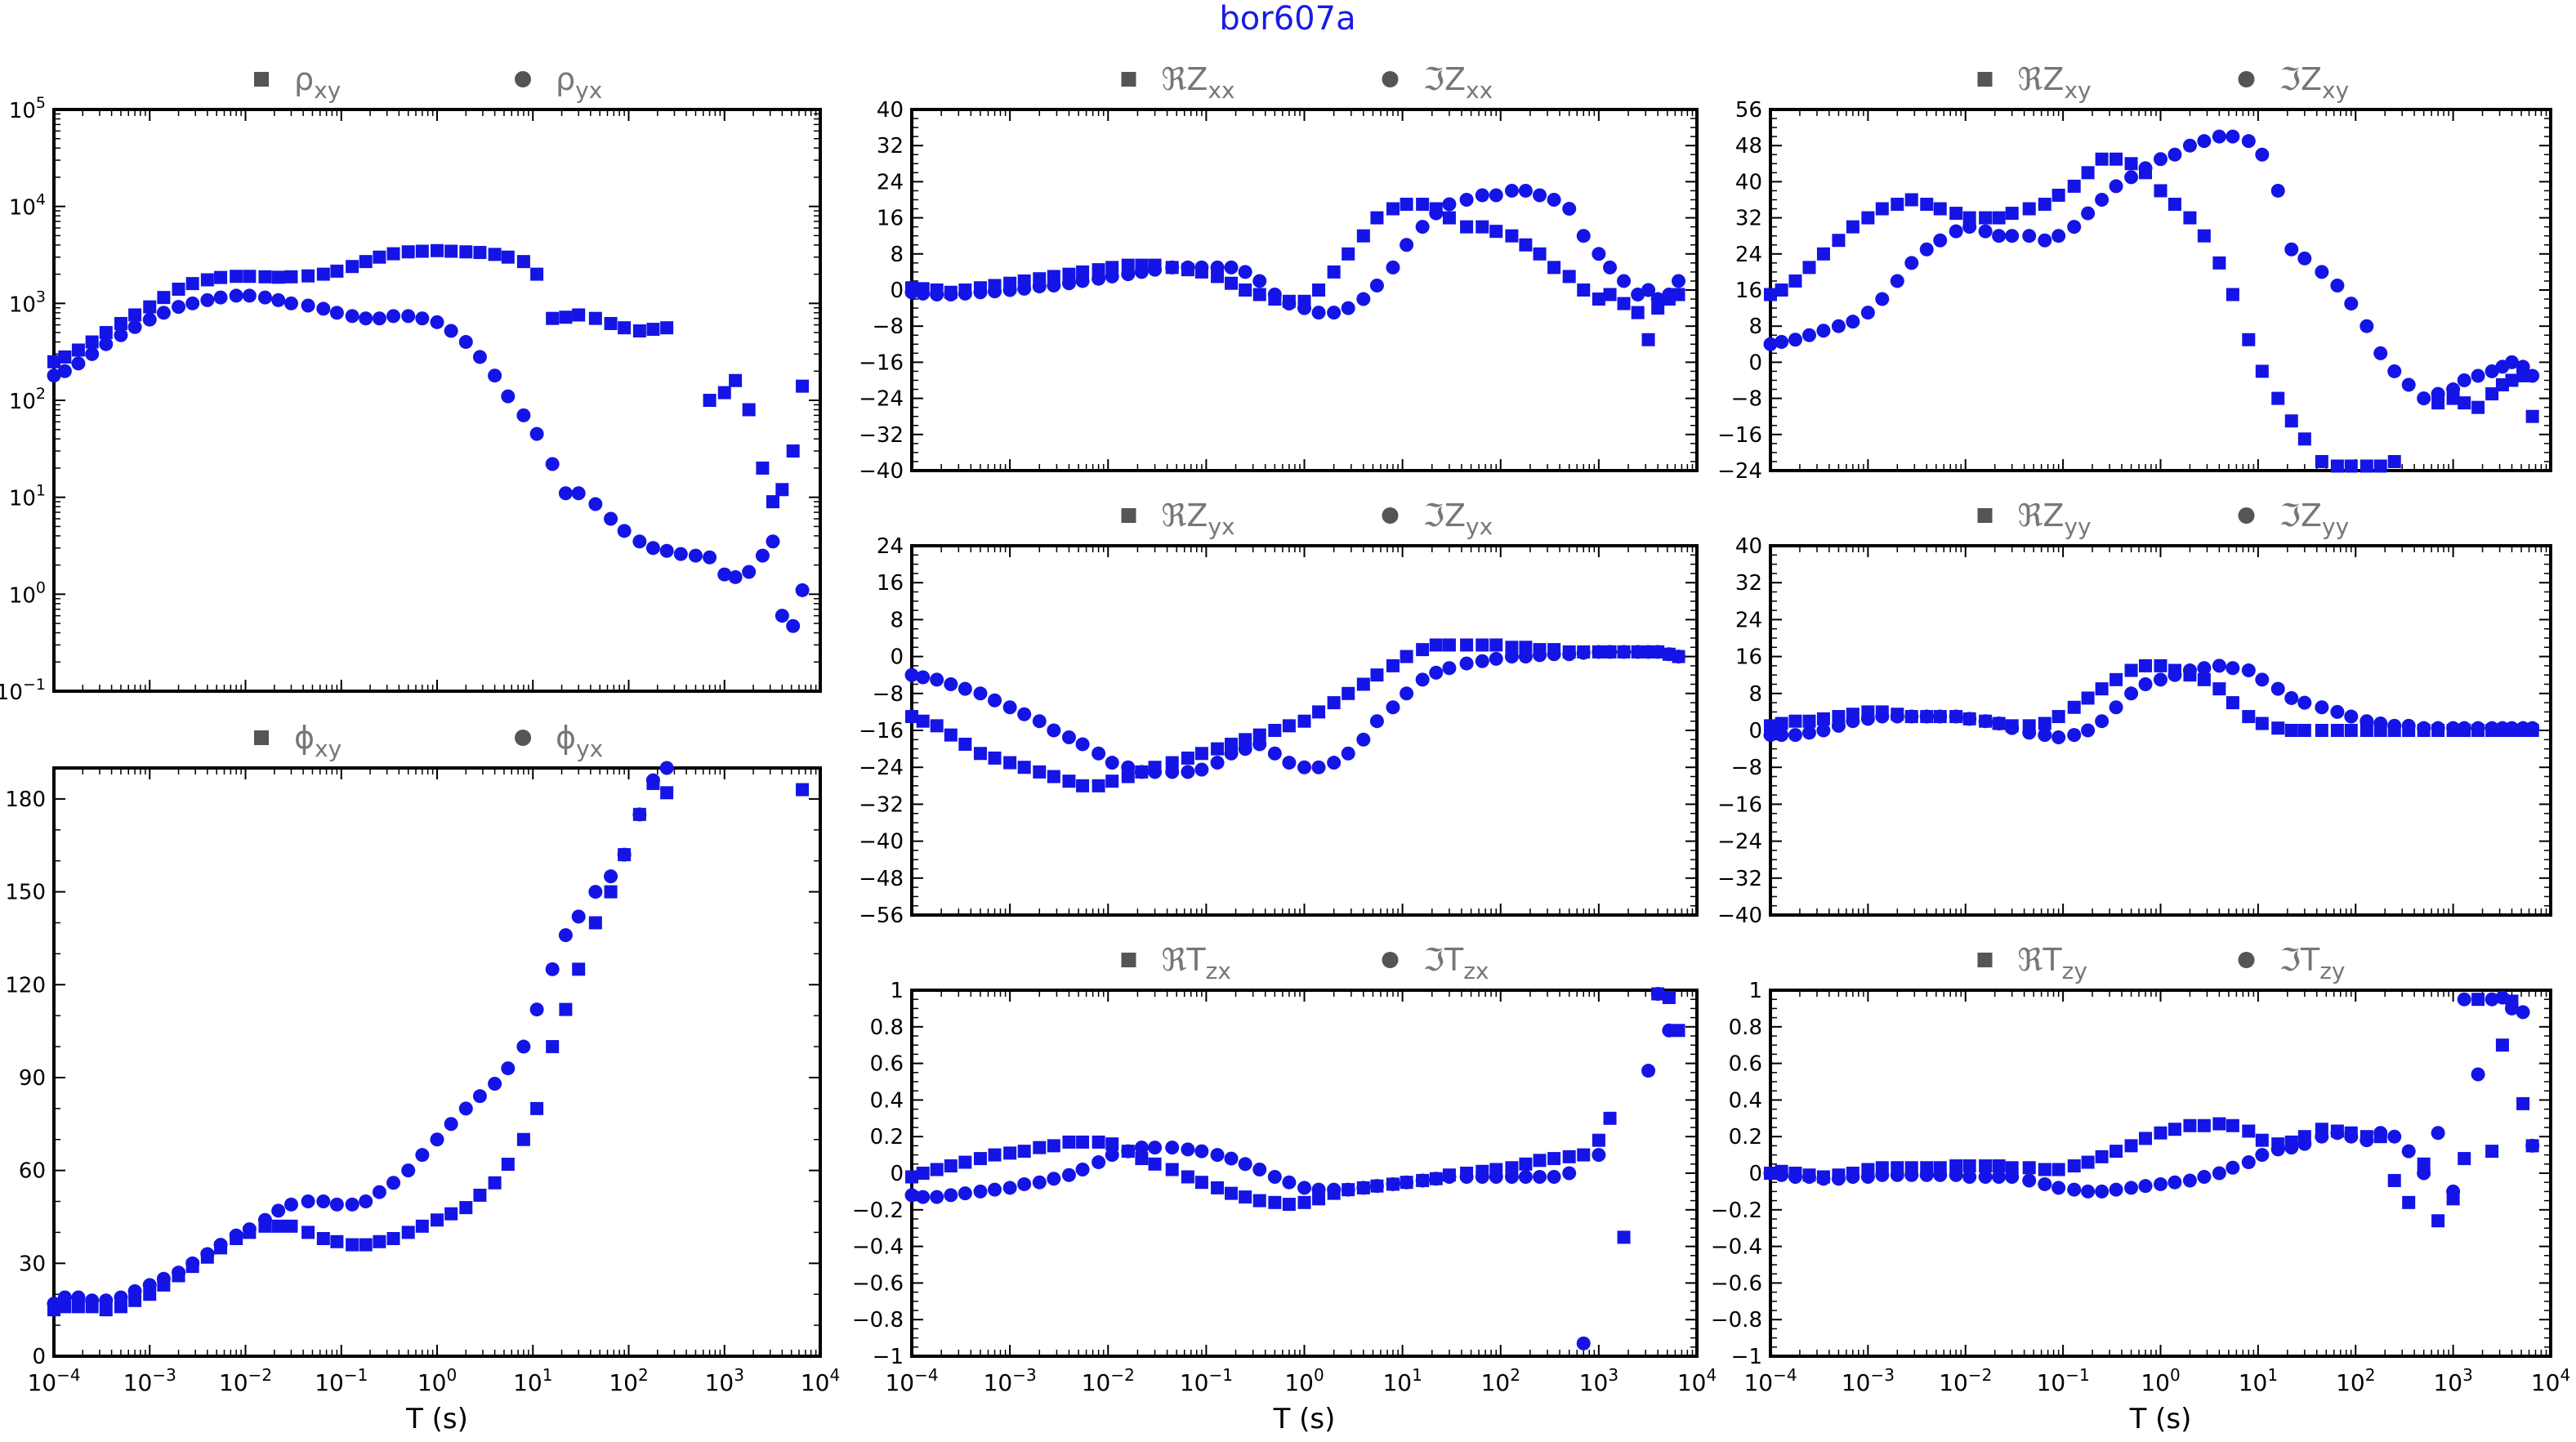 The width and height of the screenshot is (2576, 1442). Describe the element at coordinates (1755, 991) in the screenshot. I see `y-tick-label: 1` at that location.